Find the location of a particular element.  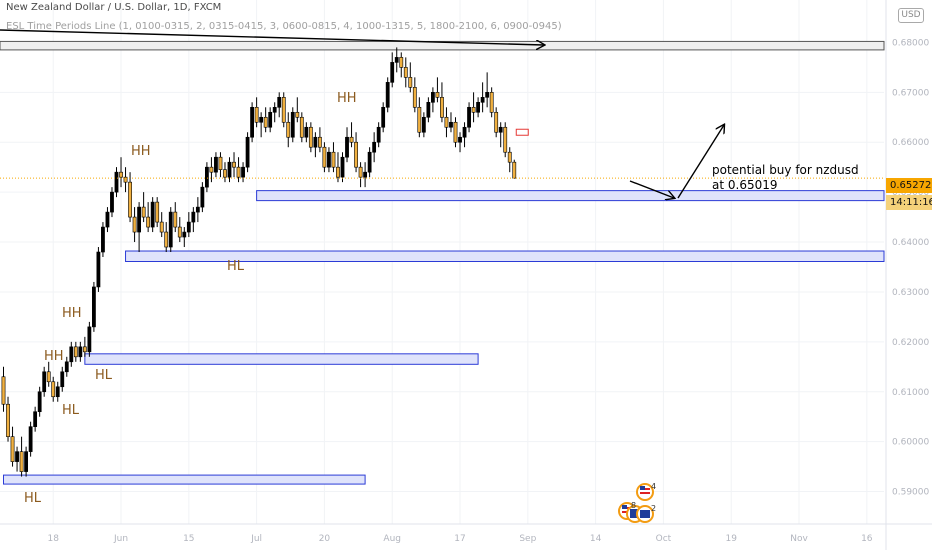

y-tick-label: 0.61000 is located at coordinates (910, 393).